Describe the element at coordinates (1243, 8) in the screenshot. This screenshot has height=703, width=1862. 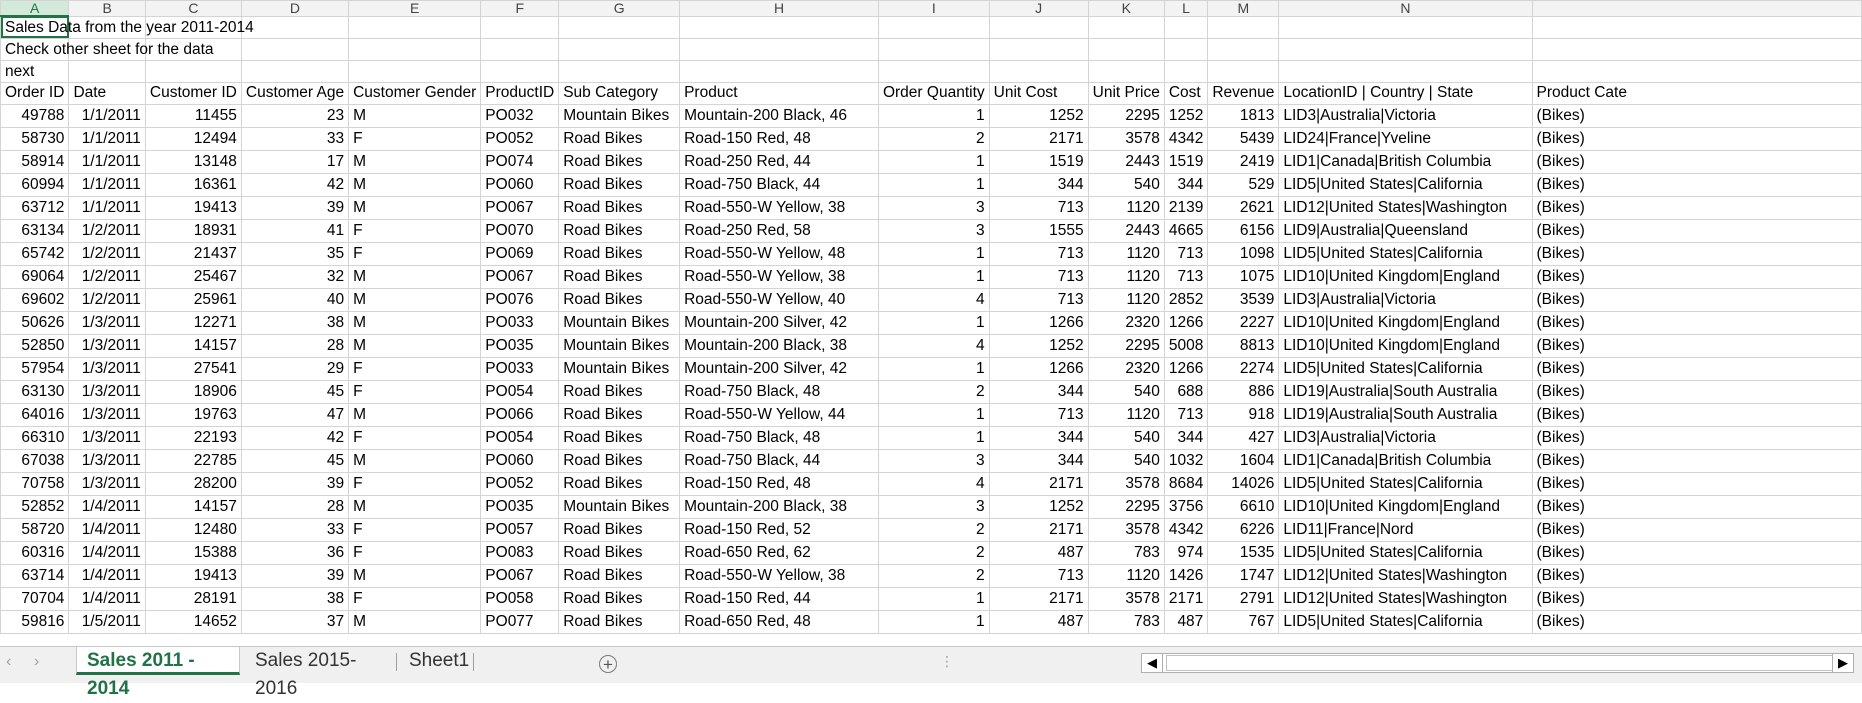
I see `column-header-m: M` at that location.